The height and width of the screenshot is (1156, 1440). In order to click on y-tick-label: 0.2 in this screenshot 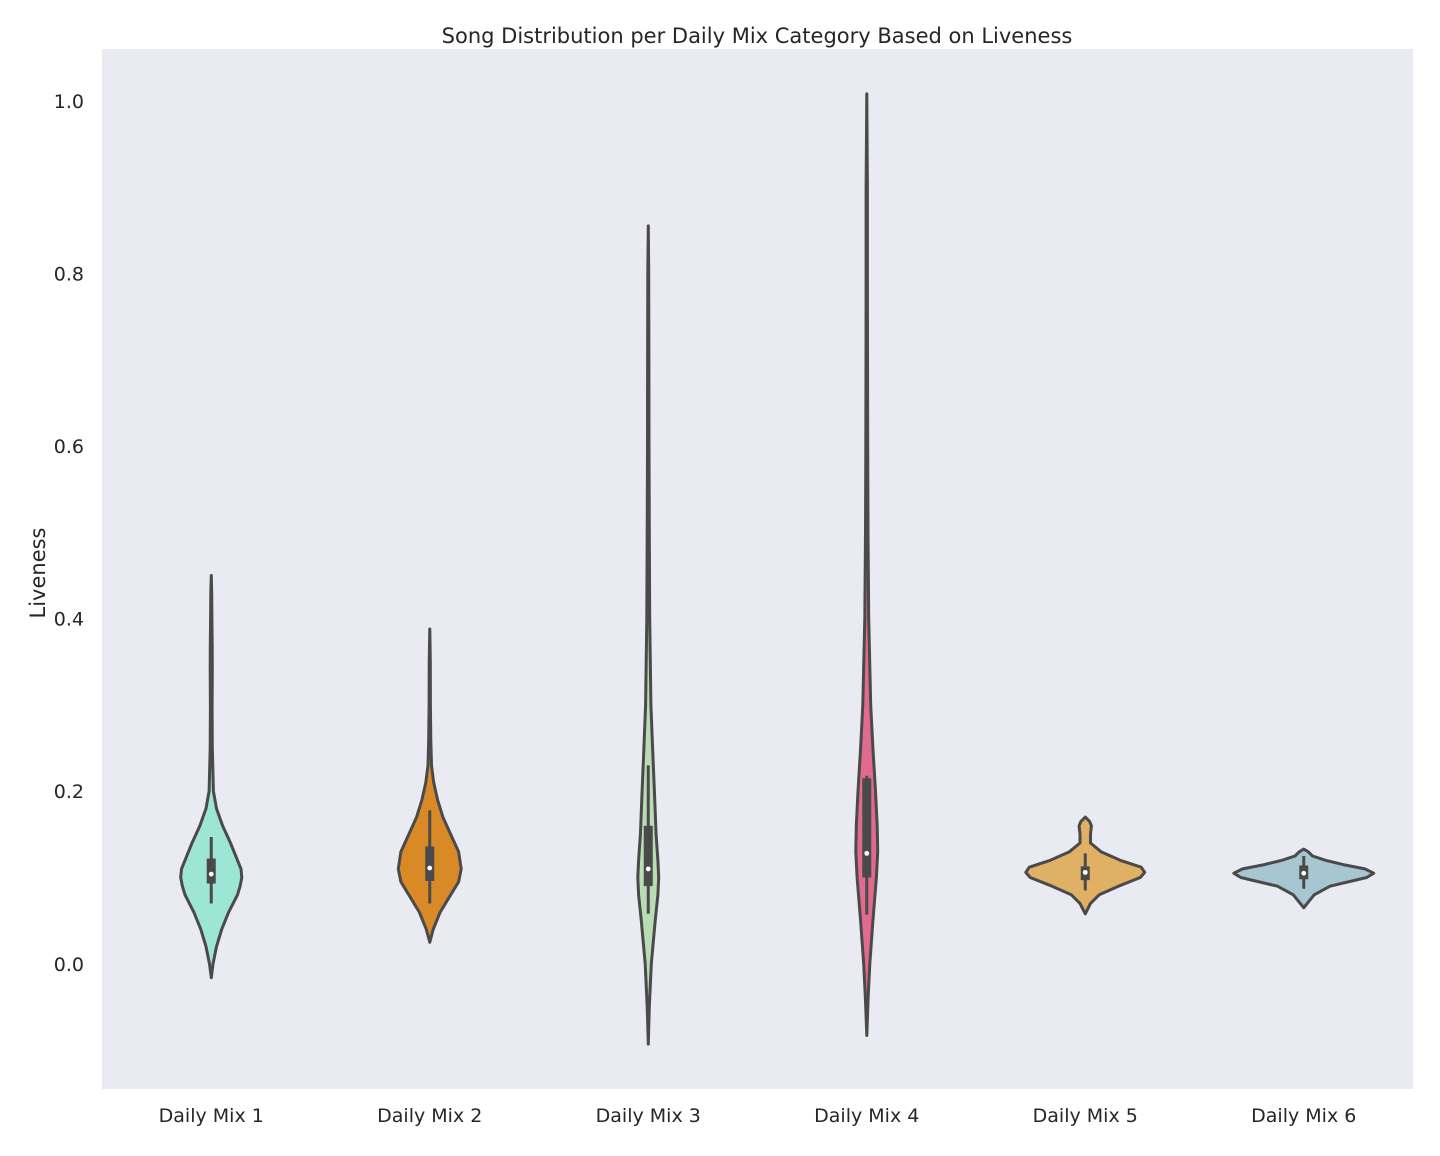, I will do `click(69, 792)`.